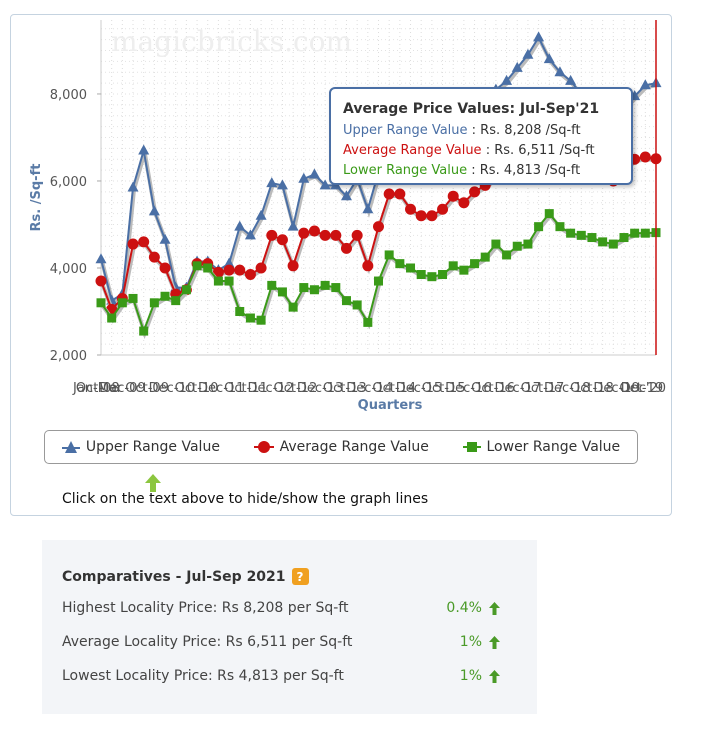 Image resolution: width=711 pixels, height=732 pixels. What do you see at coordinates (526, 170) in the screenshot?
I see `tooltip-lower-value: : Rs. 4,813 /Sq-ft` at bounding box center [526, 170].